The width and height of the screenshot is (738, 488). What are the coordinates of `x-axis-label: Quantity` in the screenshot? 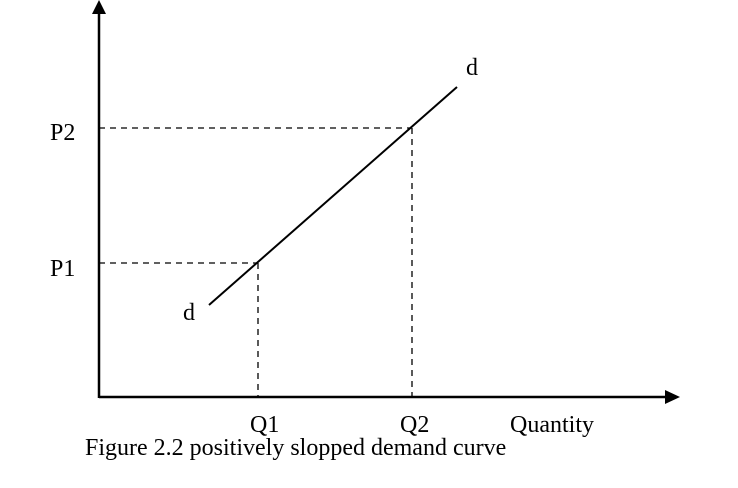 It's located at (552, 425).